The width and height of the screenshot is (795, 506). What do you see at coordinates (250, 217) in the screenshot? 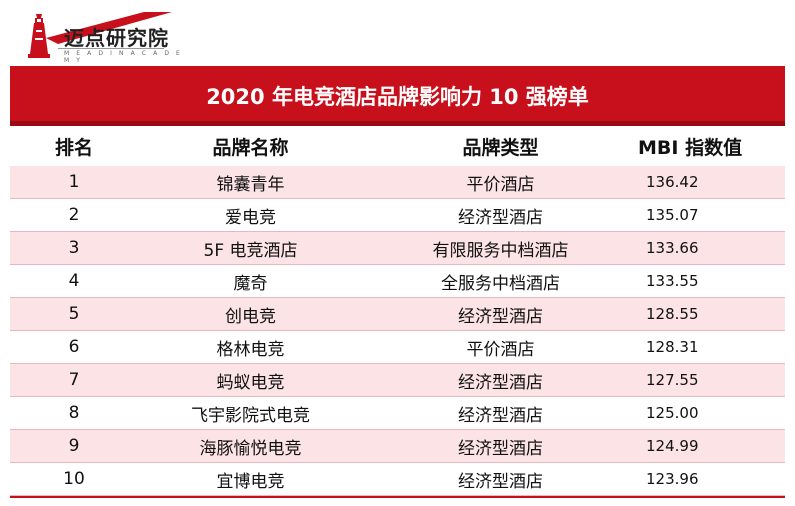
I see `brand-cell: 爱电竞` at bounding box center [250, 217].